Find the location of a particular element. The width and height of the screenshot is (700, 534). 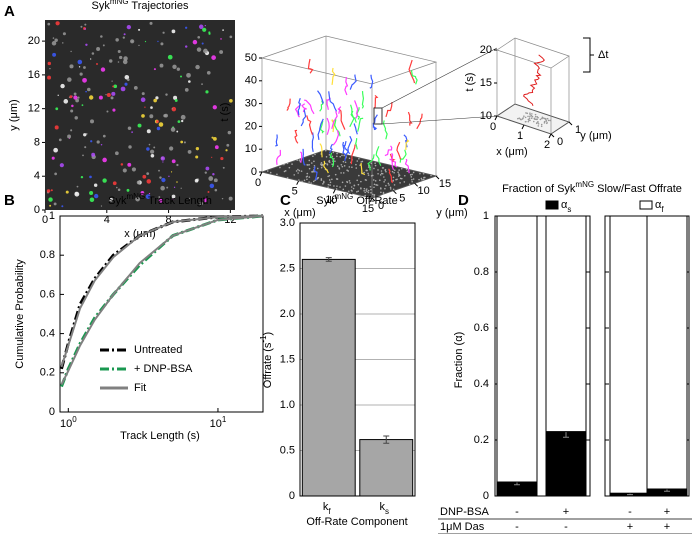

text-part: α is located at coordinates (658, 205).